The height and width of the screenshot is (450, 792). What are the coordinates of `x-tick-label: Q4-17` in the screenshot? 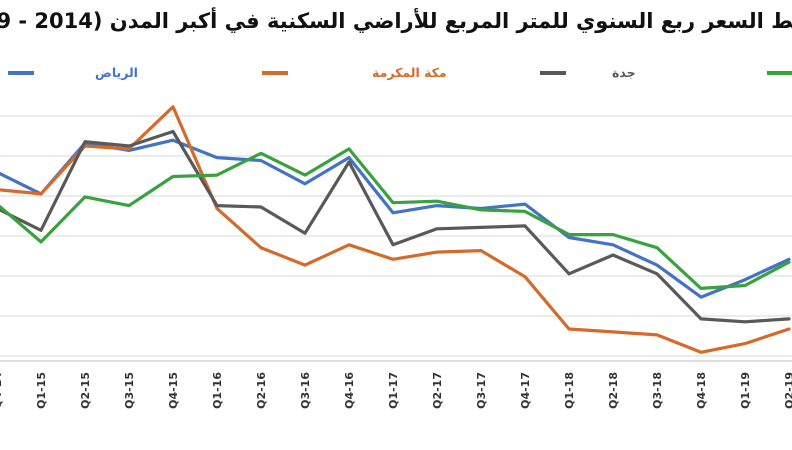 It's located at (525, 390).